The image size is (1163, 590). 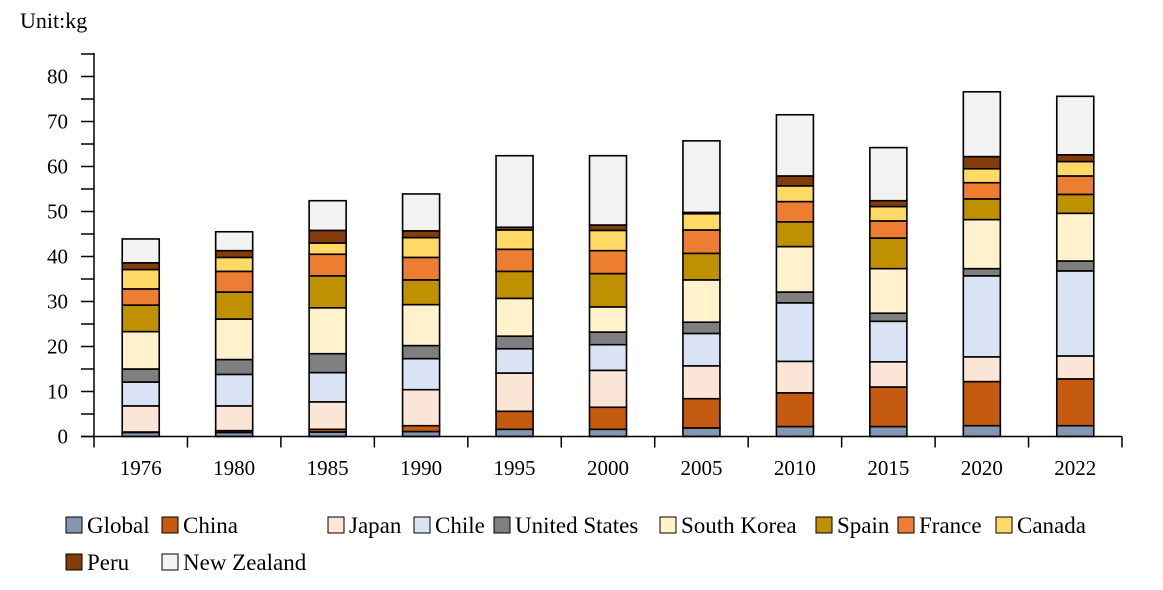 What do you see at coordinates (939, 525) in the screenshot?
I see `legend-item-france: France` at bounding box center [939, 525].